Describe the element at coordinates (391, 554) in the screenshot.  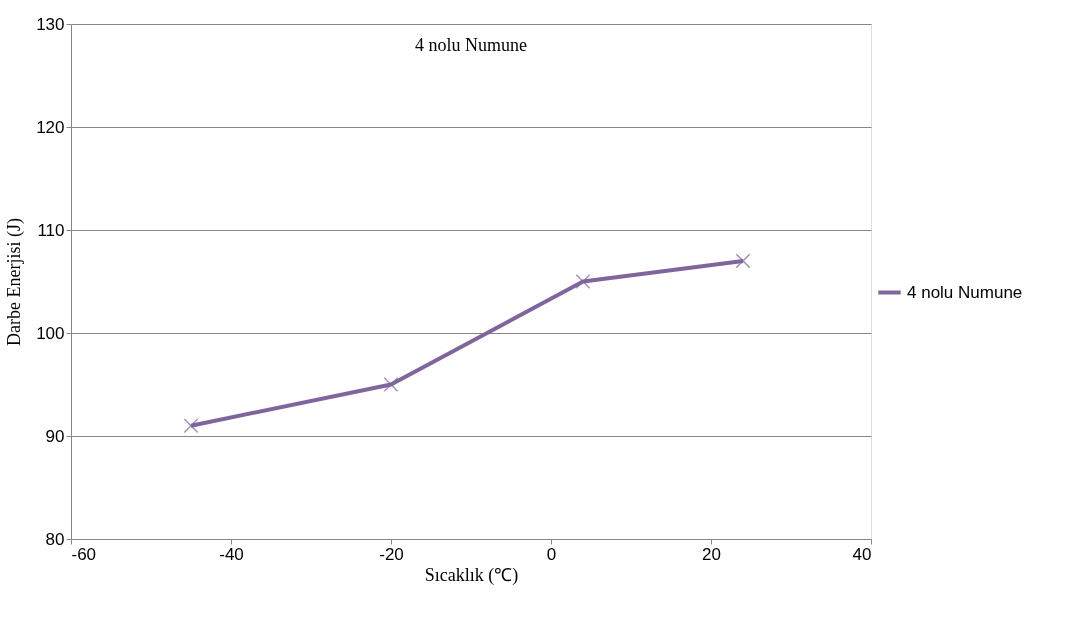
I see `x-tick-label: -20` at that location.